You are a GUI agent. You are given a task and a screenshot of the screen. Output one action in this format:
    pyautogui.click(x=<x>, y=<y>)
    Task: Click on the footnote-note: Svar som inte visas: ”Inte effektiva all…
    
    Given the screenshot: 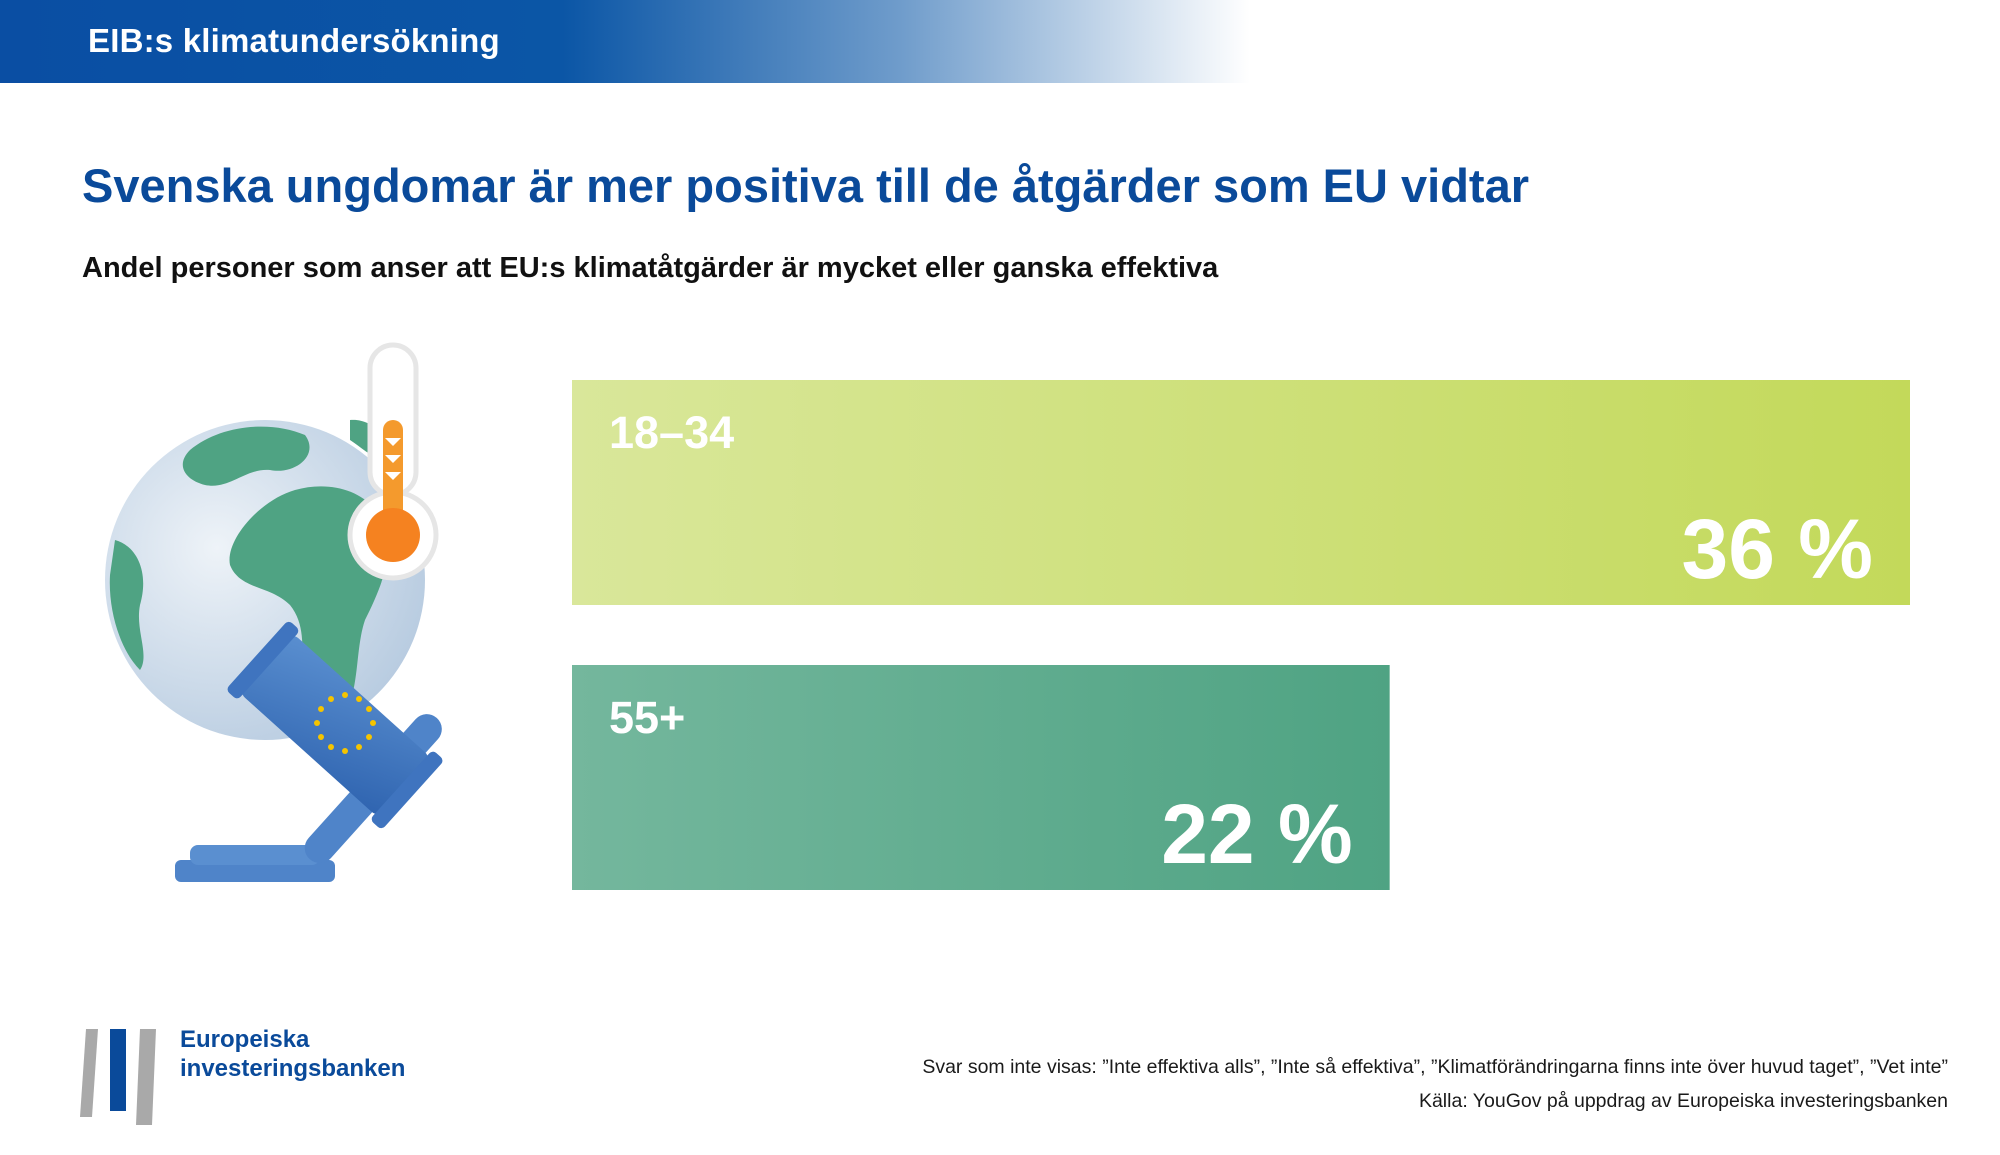 What is the action you would take?
    pyautogui.click(x=1435, y=1067)
    